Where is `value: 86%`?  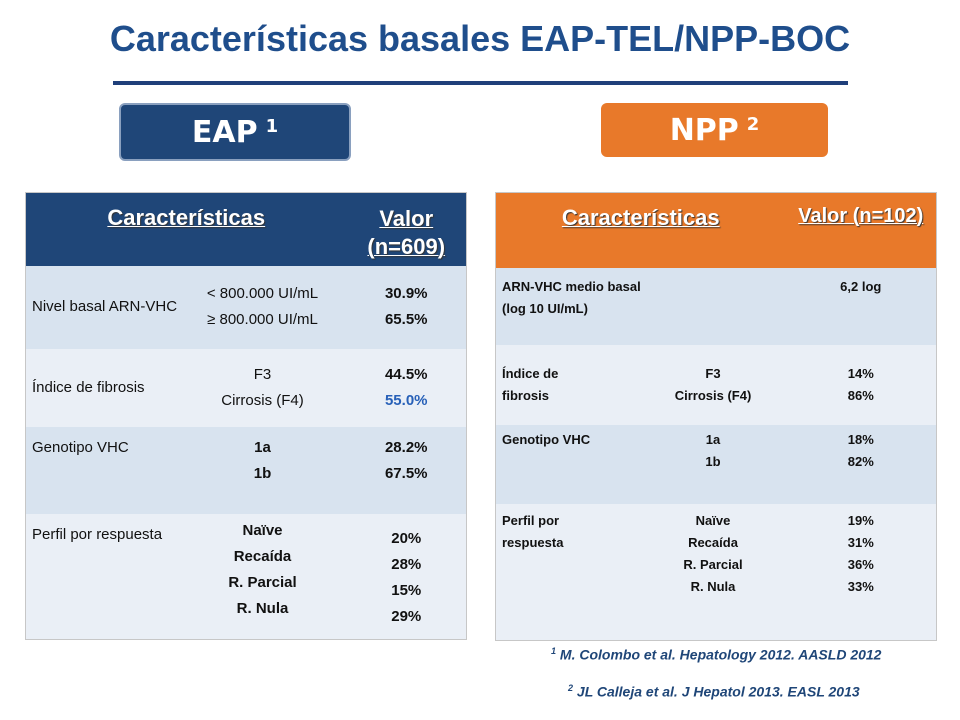 value: 86% is located at coordinates (860, 395).